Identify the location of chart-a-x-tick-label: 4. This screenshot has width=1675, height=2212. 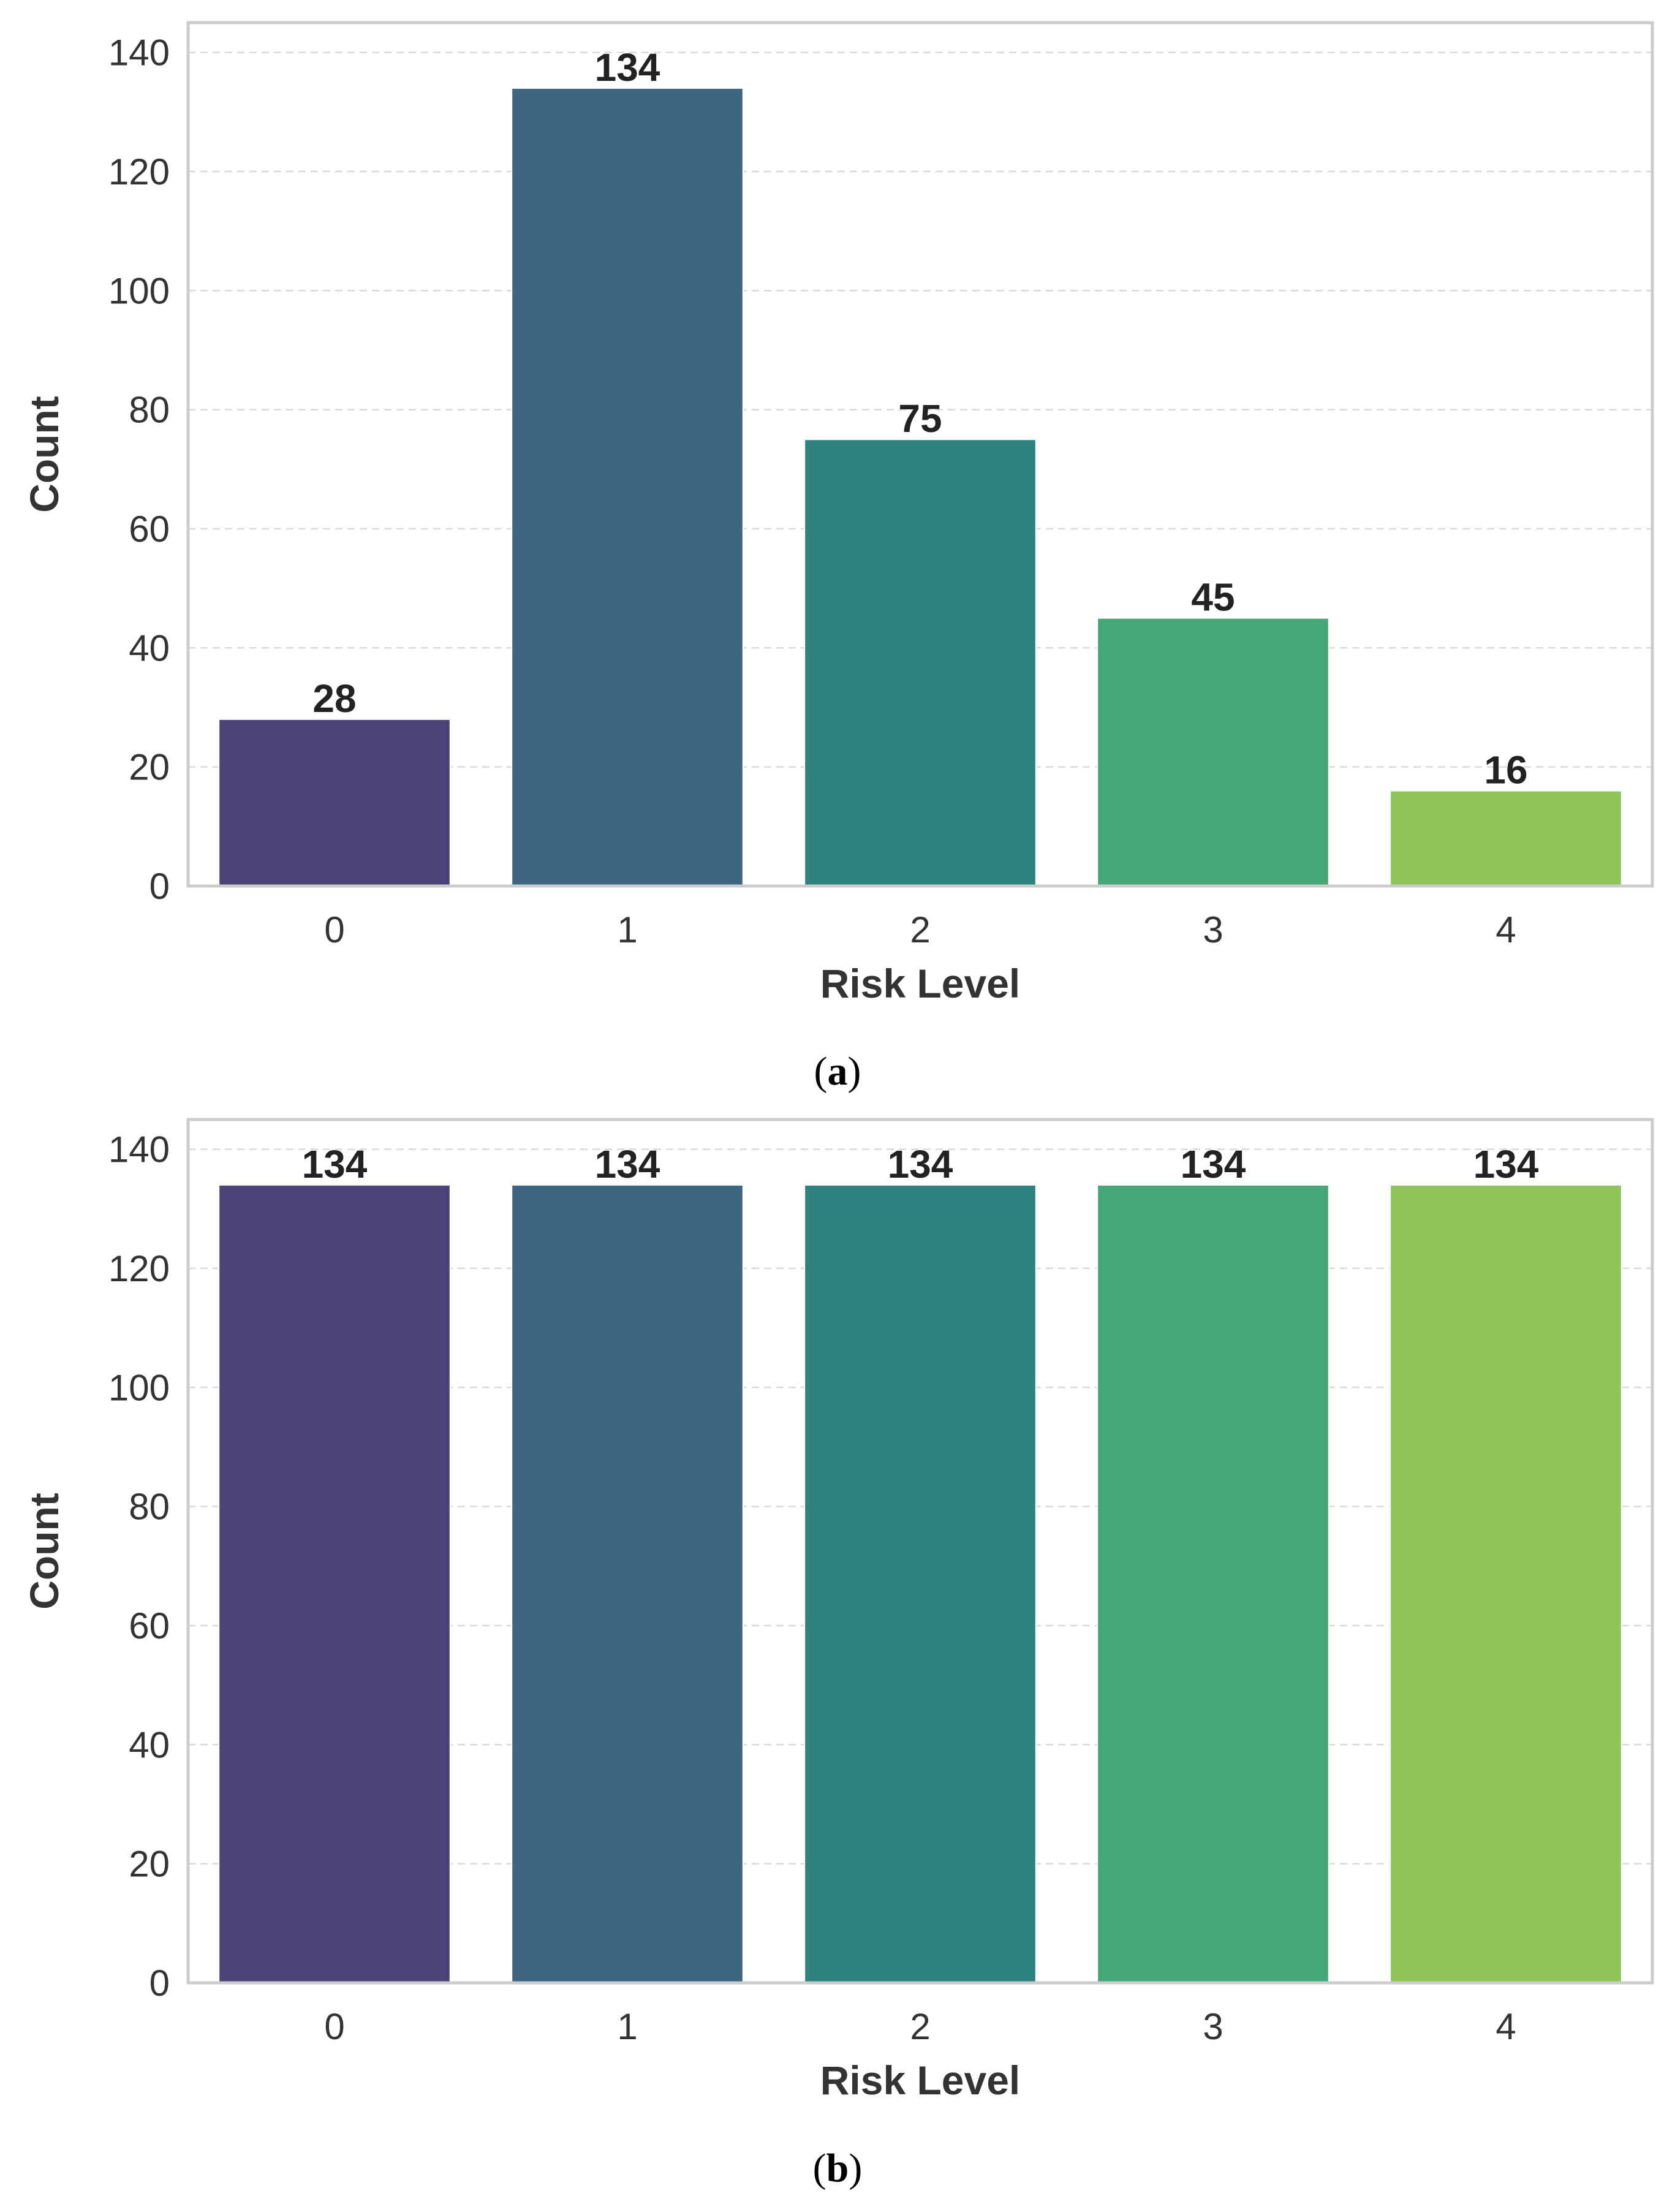
(1505, 929).